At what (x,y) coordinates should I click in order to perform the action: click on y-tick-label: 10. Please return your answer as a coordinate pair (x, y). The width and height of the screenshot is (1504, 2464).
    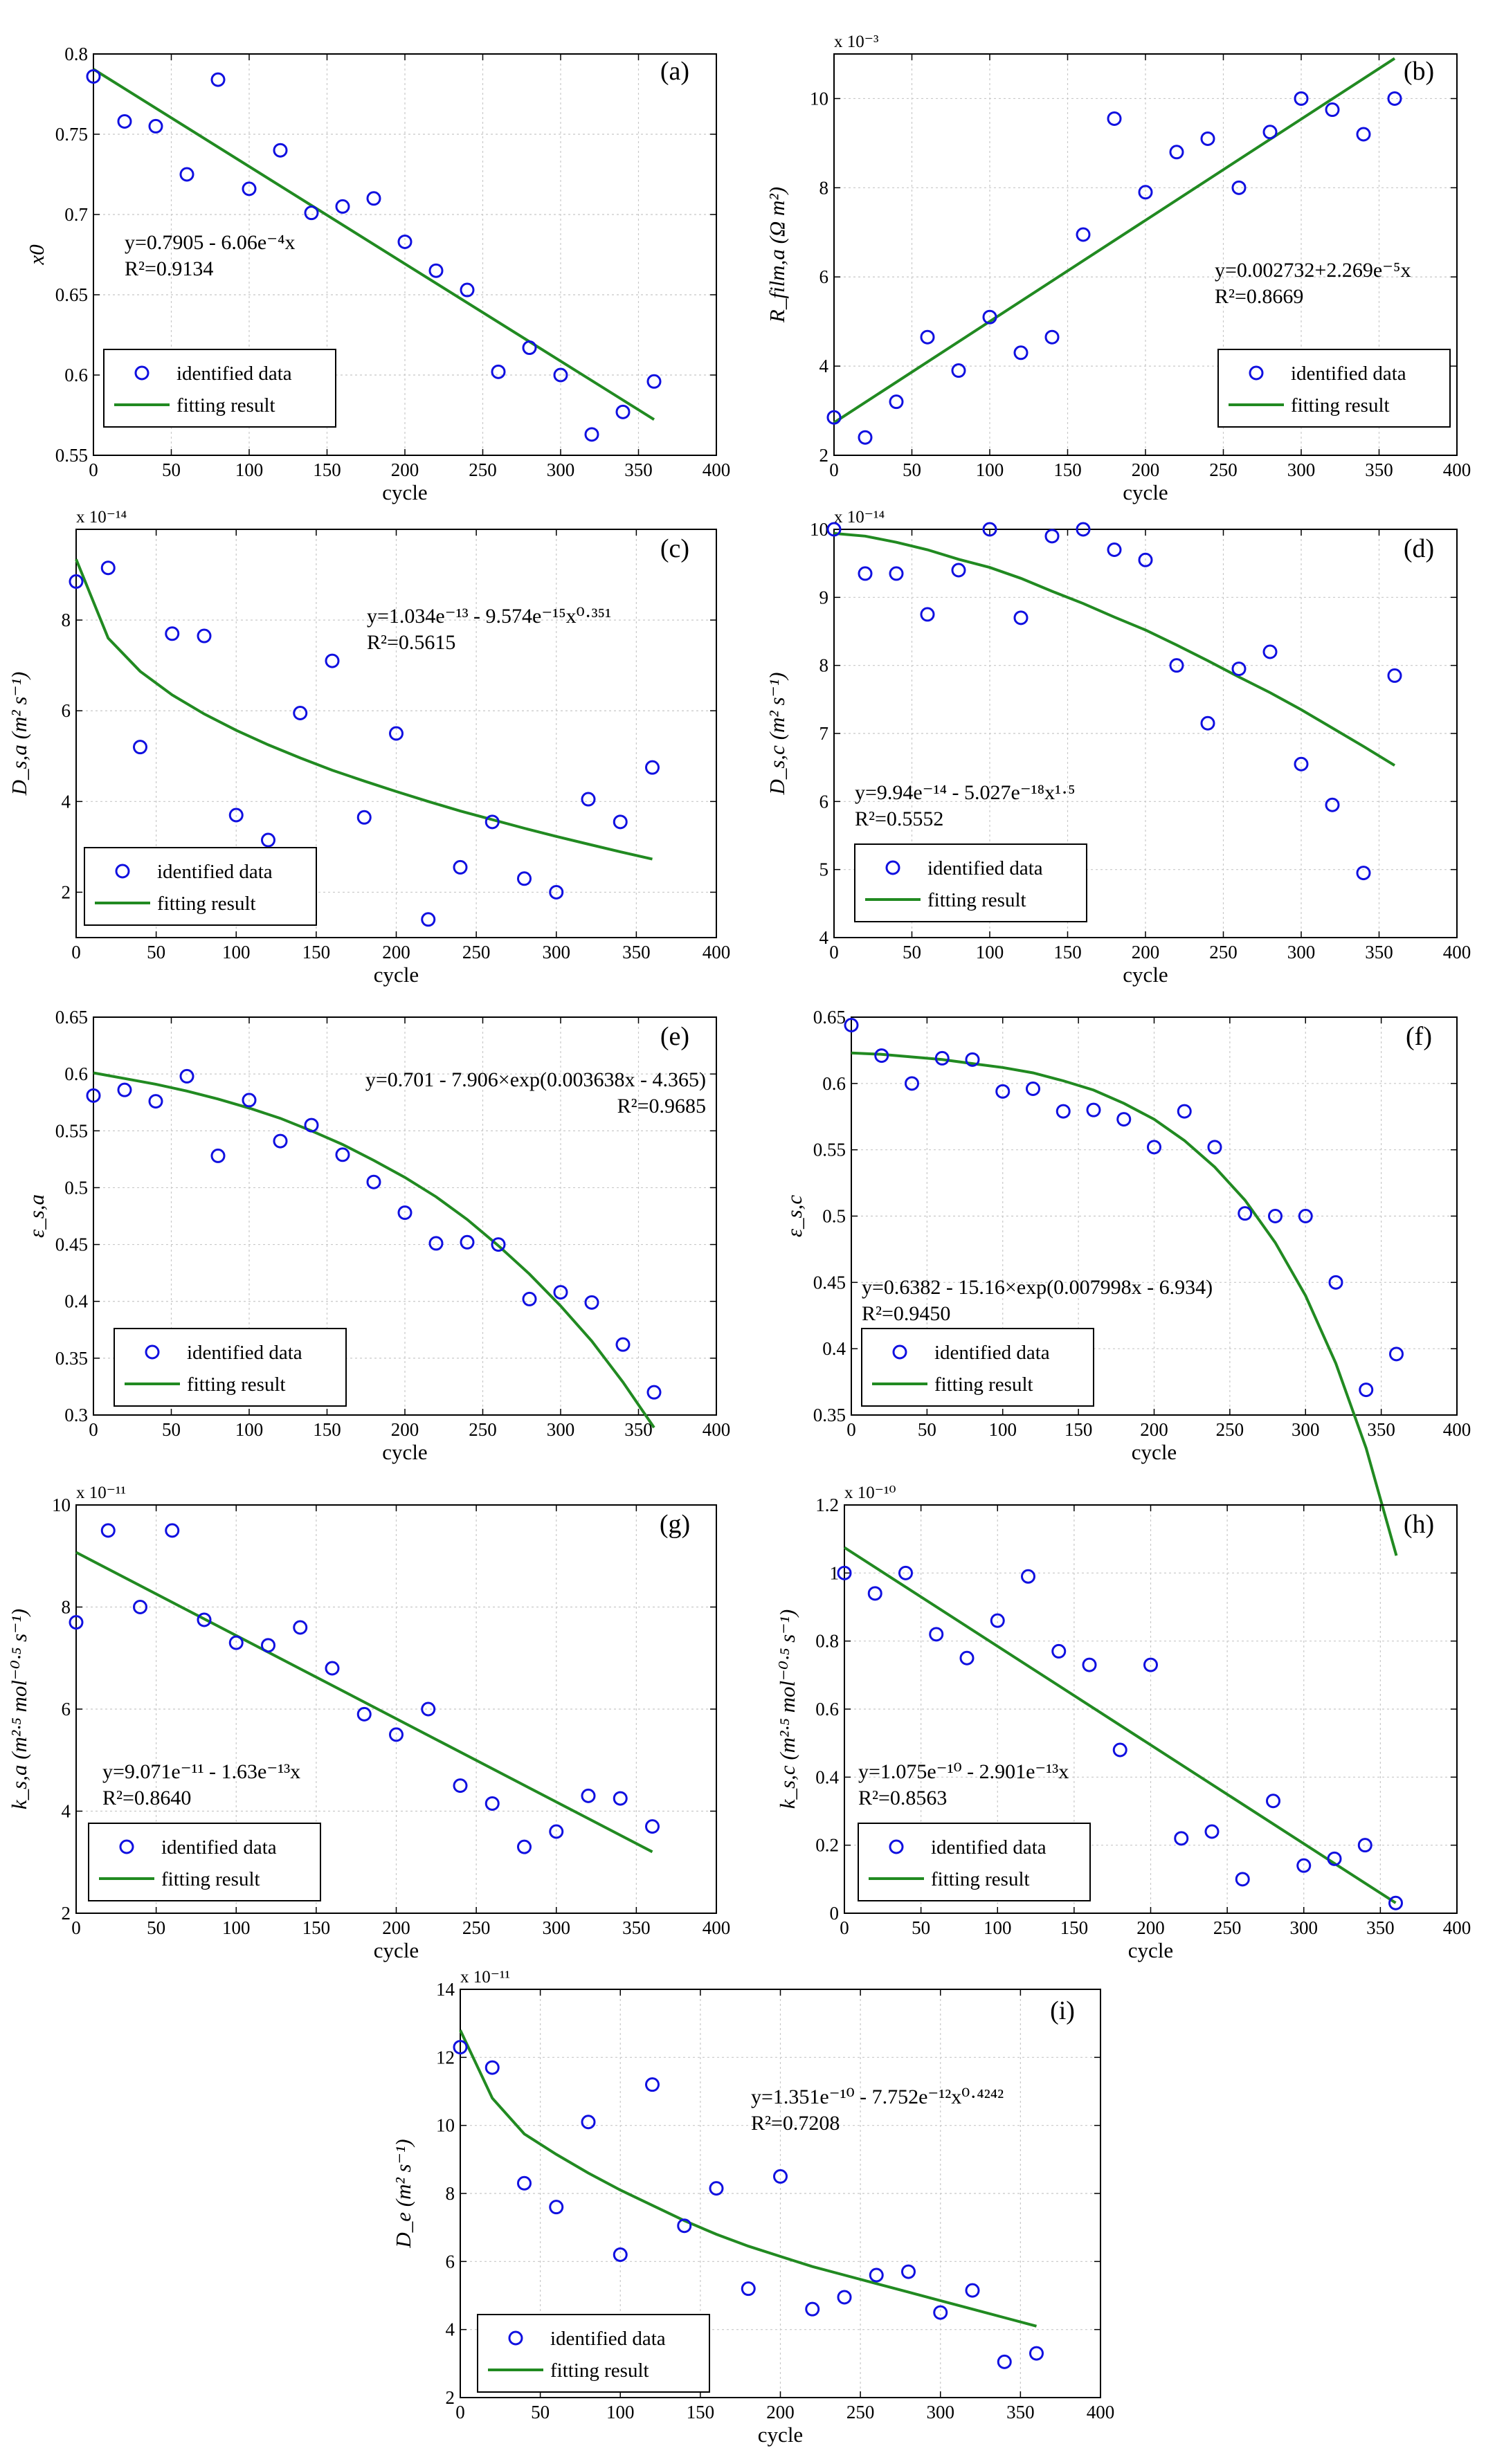
    Looking at the image, I should click on (819, 98).